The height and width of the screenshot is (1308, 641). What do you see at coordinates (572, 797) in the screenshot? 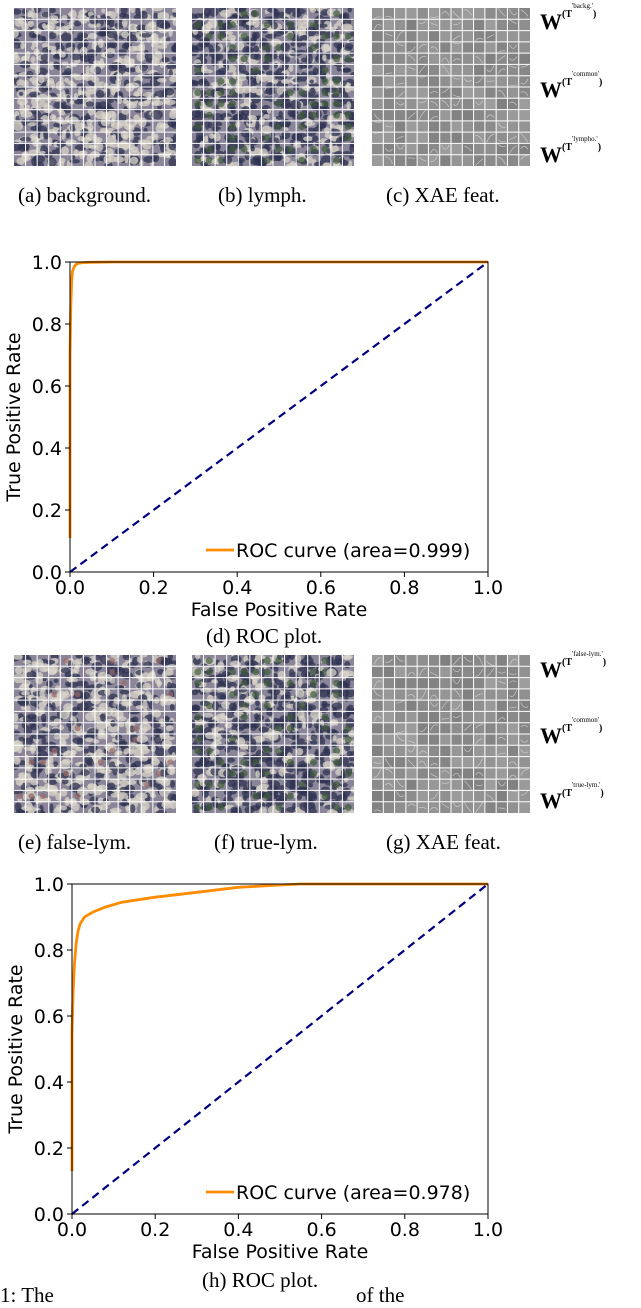
I see `weight-label-true-lym: W(T'true-lym.')` at bounding box center [572, 797].